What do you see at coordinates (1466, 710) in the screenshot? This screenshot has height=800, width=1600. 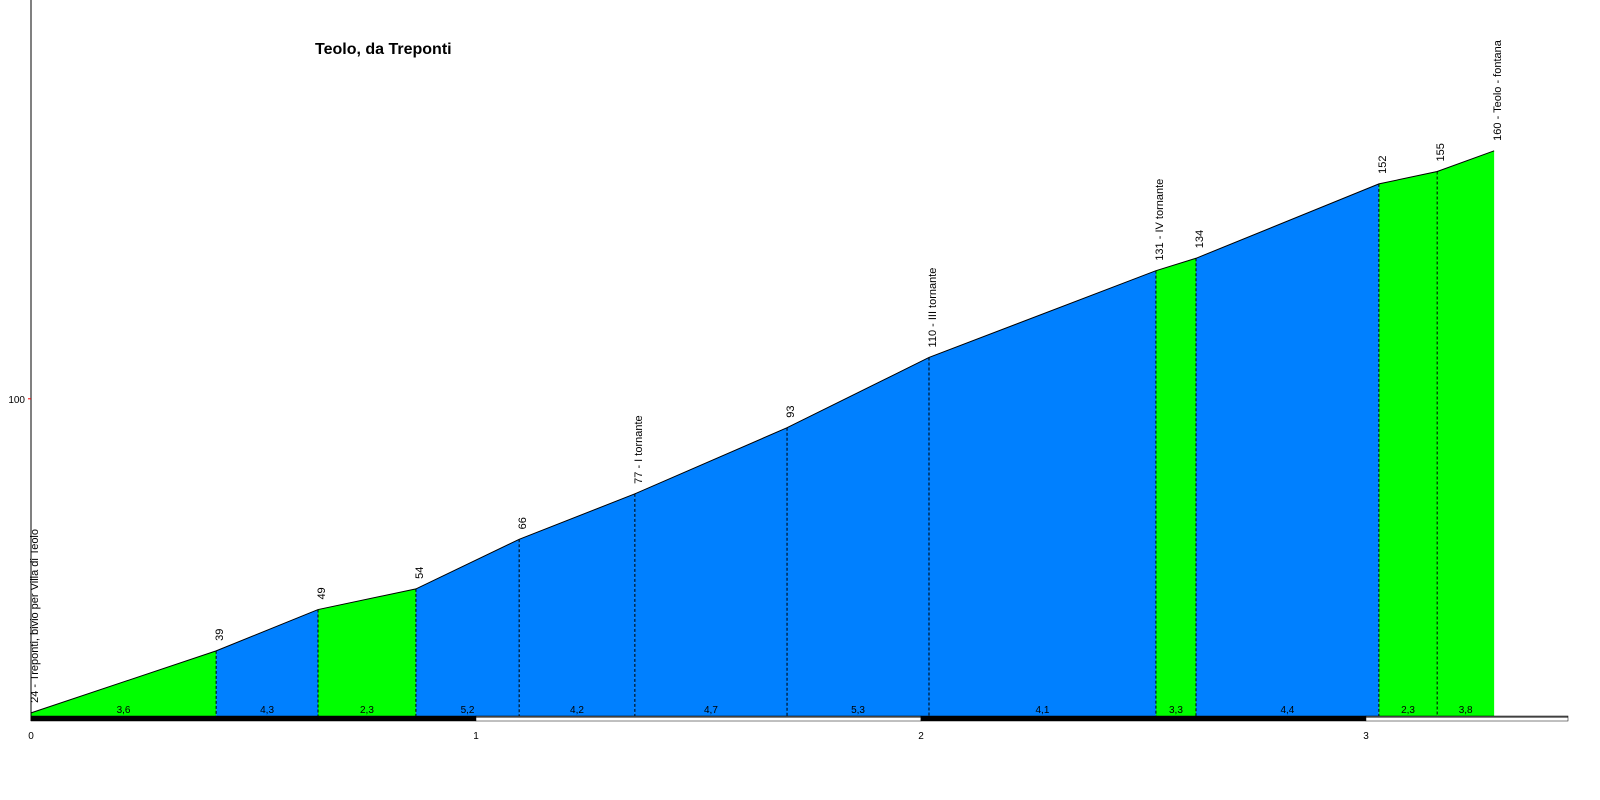 I see `grade-label: 3,8` at bounding box center [1466, 710].